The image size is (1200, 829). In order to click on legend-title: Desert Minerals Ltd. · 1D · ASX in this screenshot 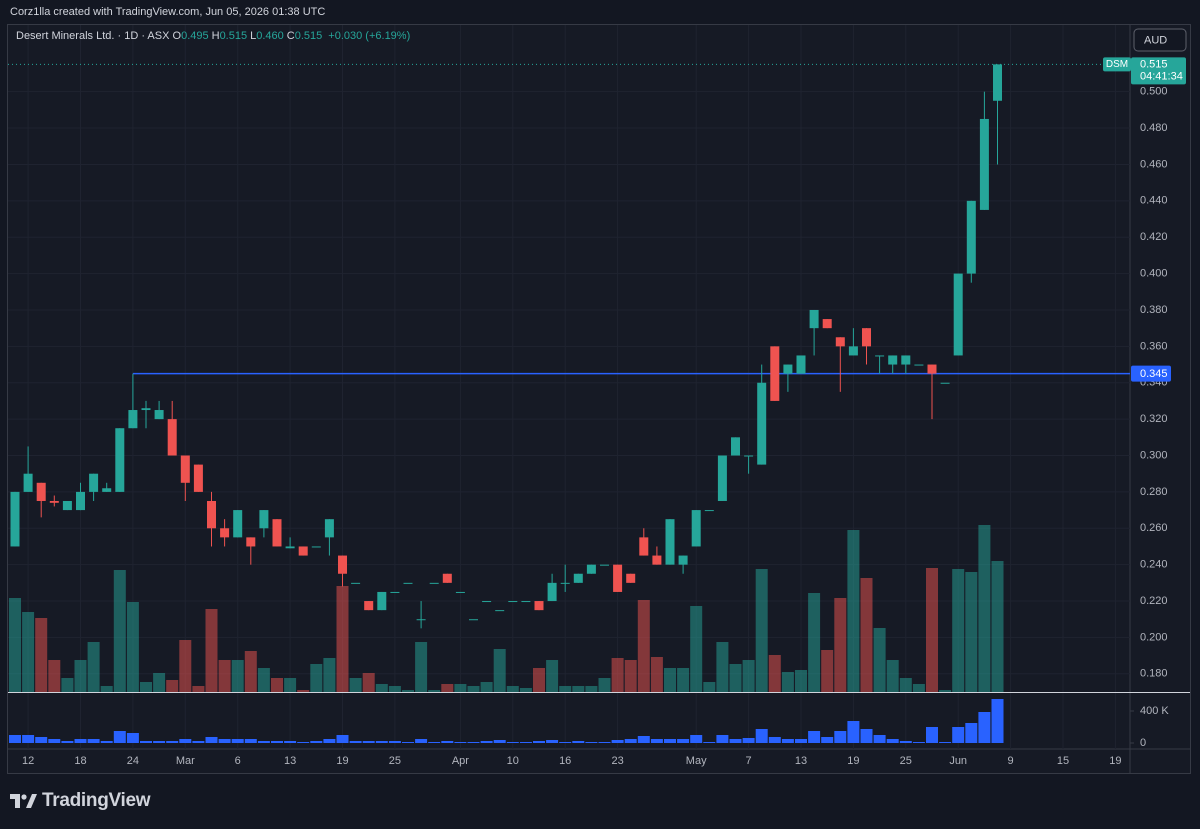, I will do `click(93, 36)`.